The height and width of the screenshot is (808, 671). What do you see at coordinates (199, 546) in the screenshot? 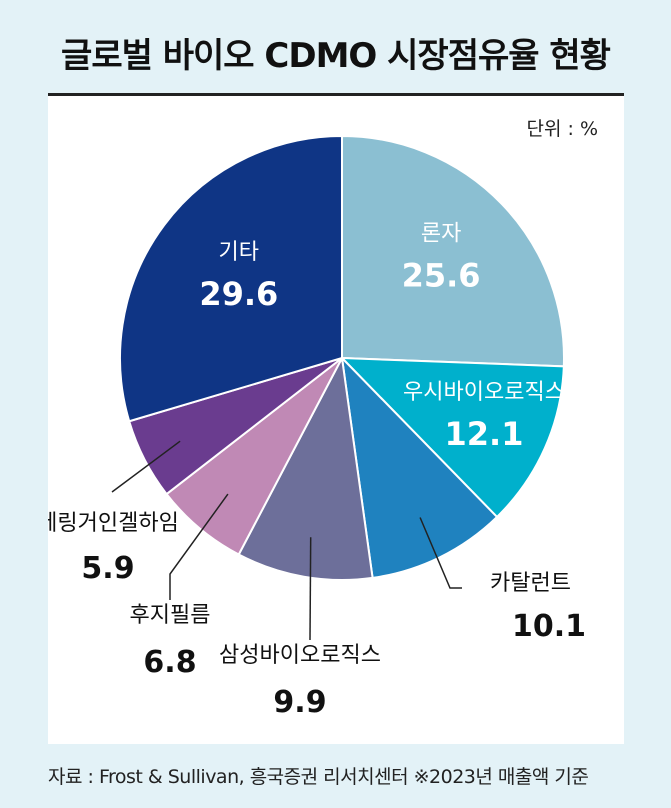
I see `slice-5-leader-line` at bounding box center [199, 546].